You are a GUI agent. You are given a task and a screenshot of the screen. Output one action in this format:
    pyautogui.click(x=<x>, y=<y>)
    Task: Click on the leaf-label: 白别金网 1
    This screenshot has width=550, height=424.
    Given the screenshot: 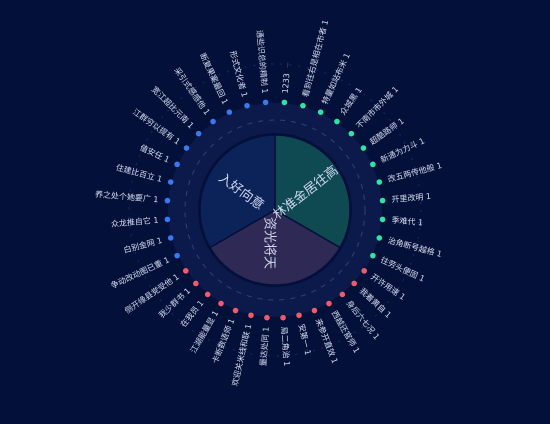 What is the action you would take?
    pyautogui.click(x=142, y=245)
    